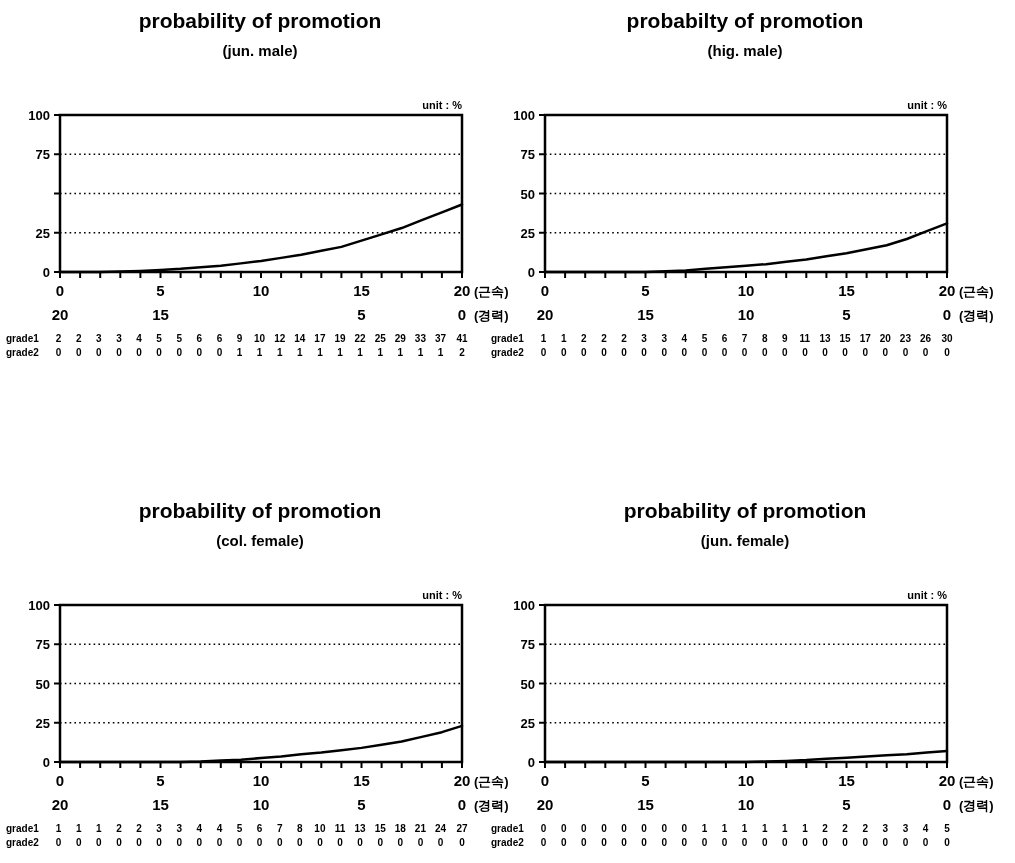 The height and width of the screenshot is (863, 1015). Describe the element at coordinates (237, 828) in the screenshot. I see `text: grade1 1 1 1 2 2 3 3 4 4 5 6 7 8 10 11 13 15 18 21 24 27` at that location.